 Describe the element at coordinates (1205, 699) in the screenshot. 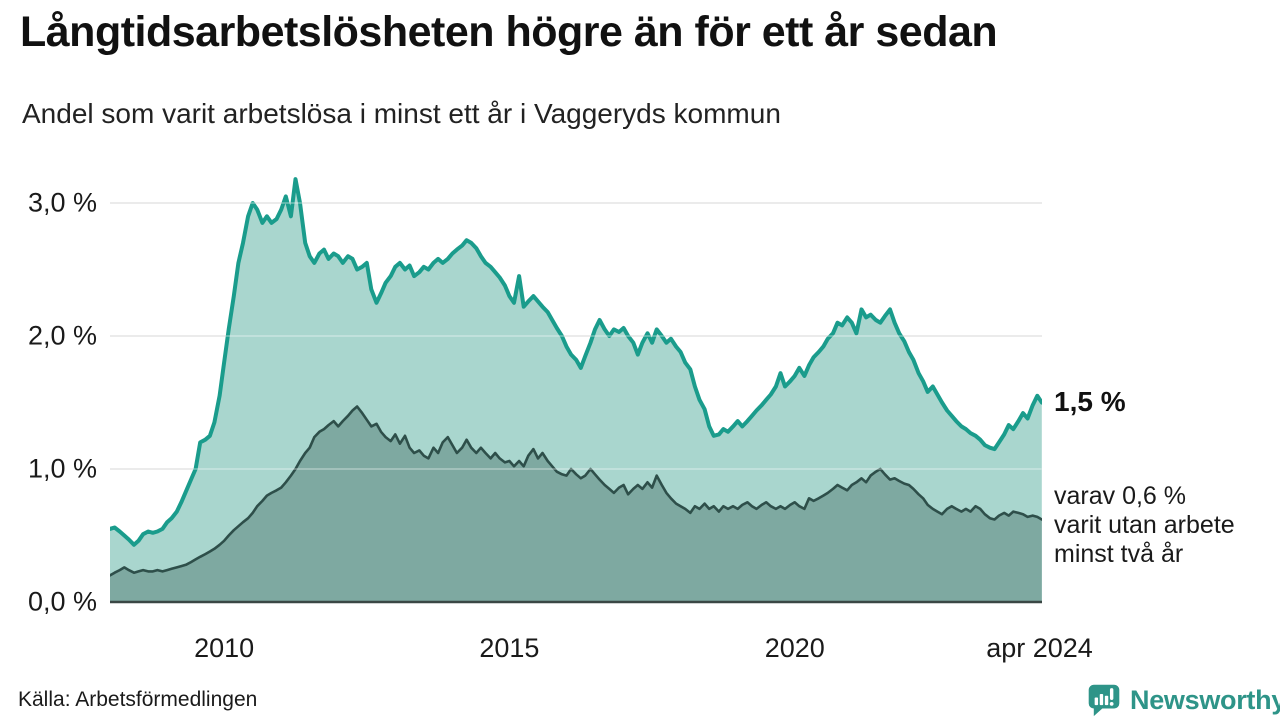

I see `newsworthy-logo-text: Newsworthy` at that location.